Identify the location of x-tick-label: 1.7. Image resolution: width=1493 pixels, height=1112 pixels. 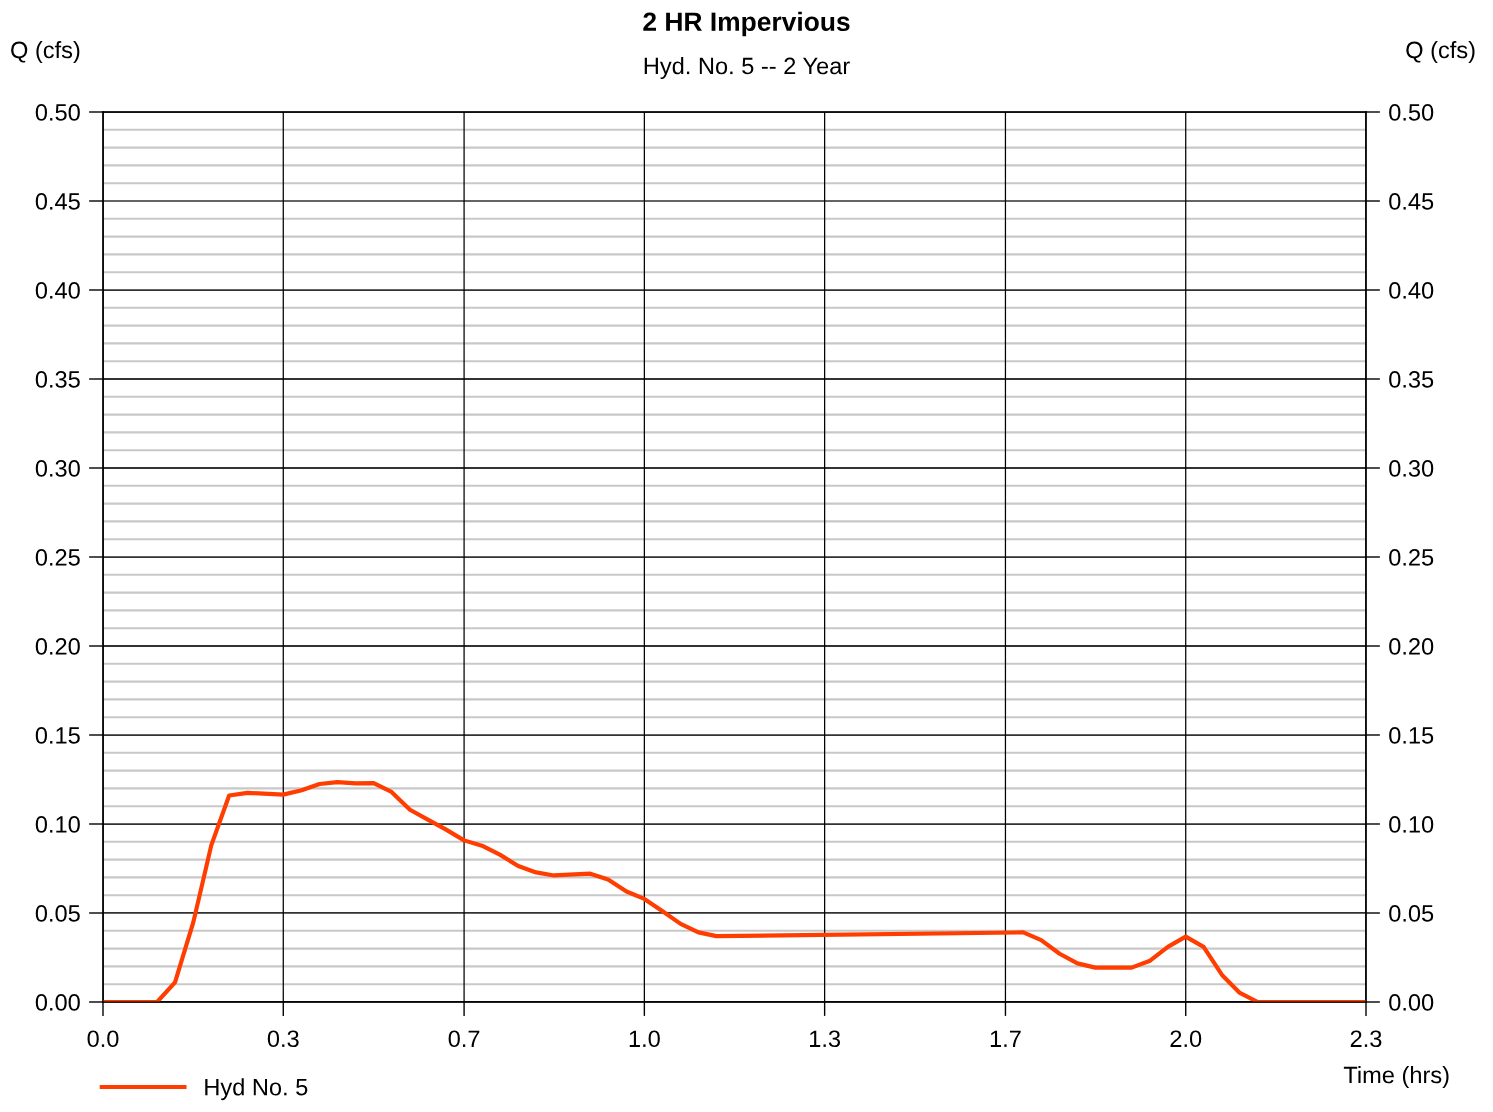
(1005, 1038).